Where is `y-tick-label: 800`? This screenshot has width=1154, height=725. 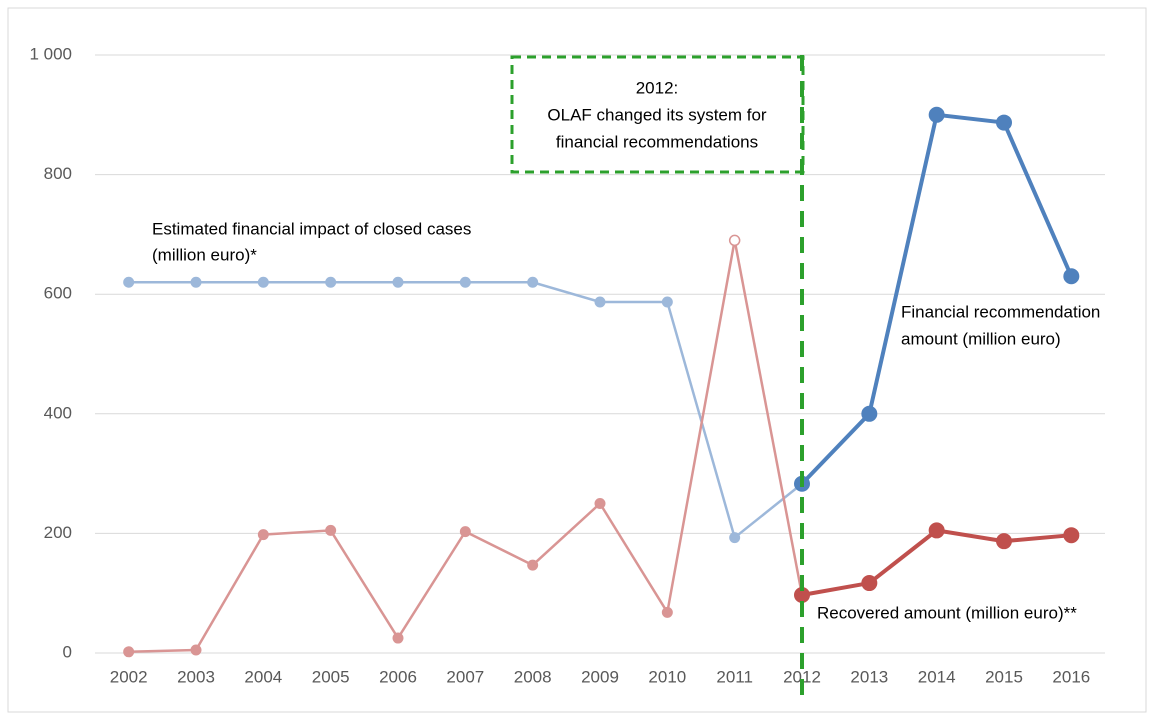
y-tick-label: 800 is located at coordinates (58, 173).